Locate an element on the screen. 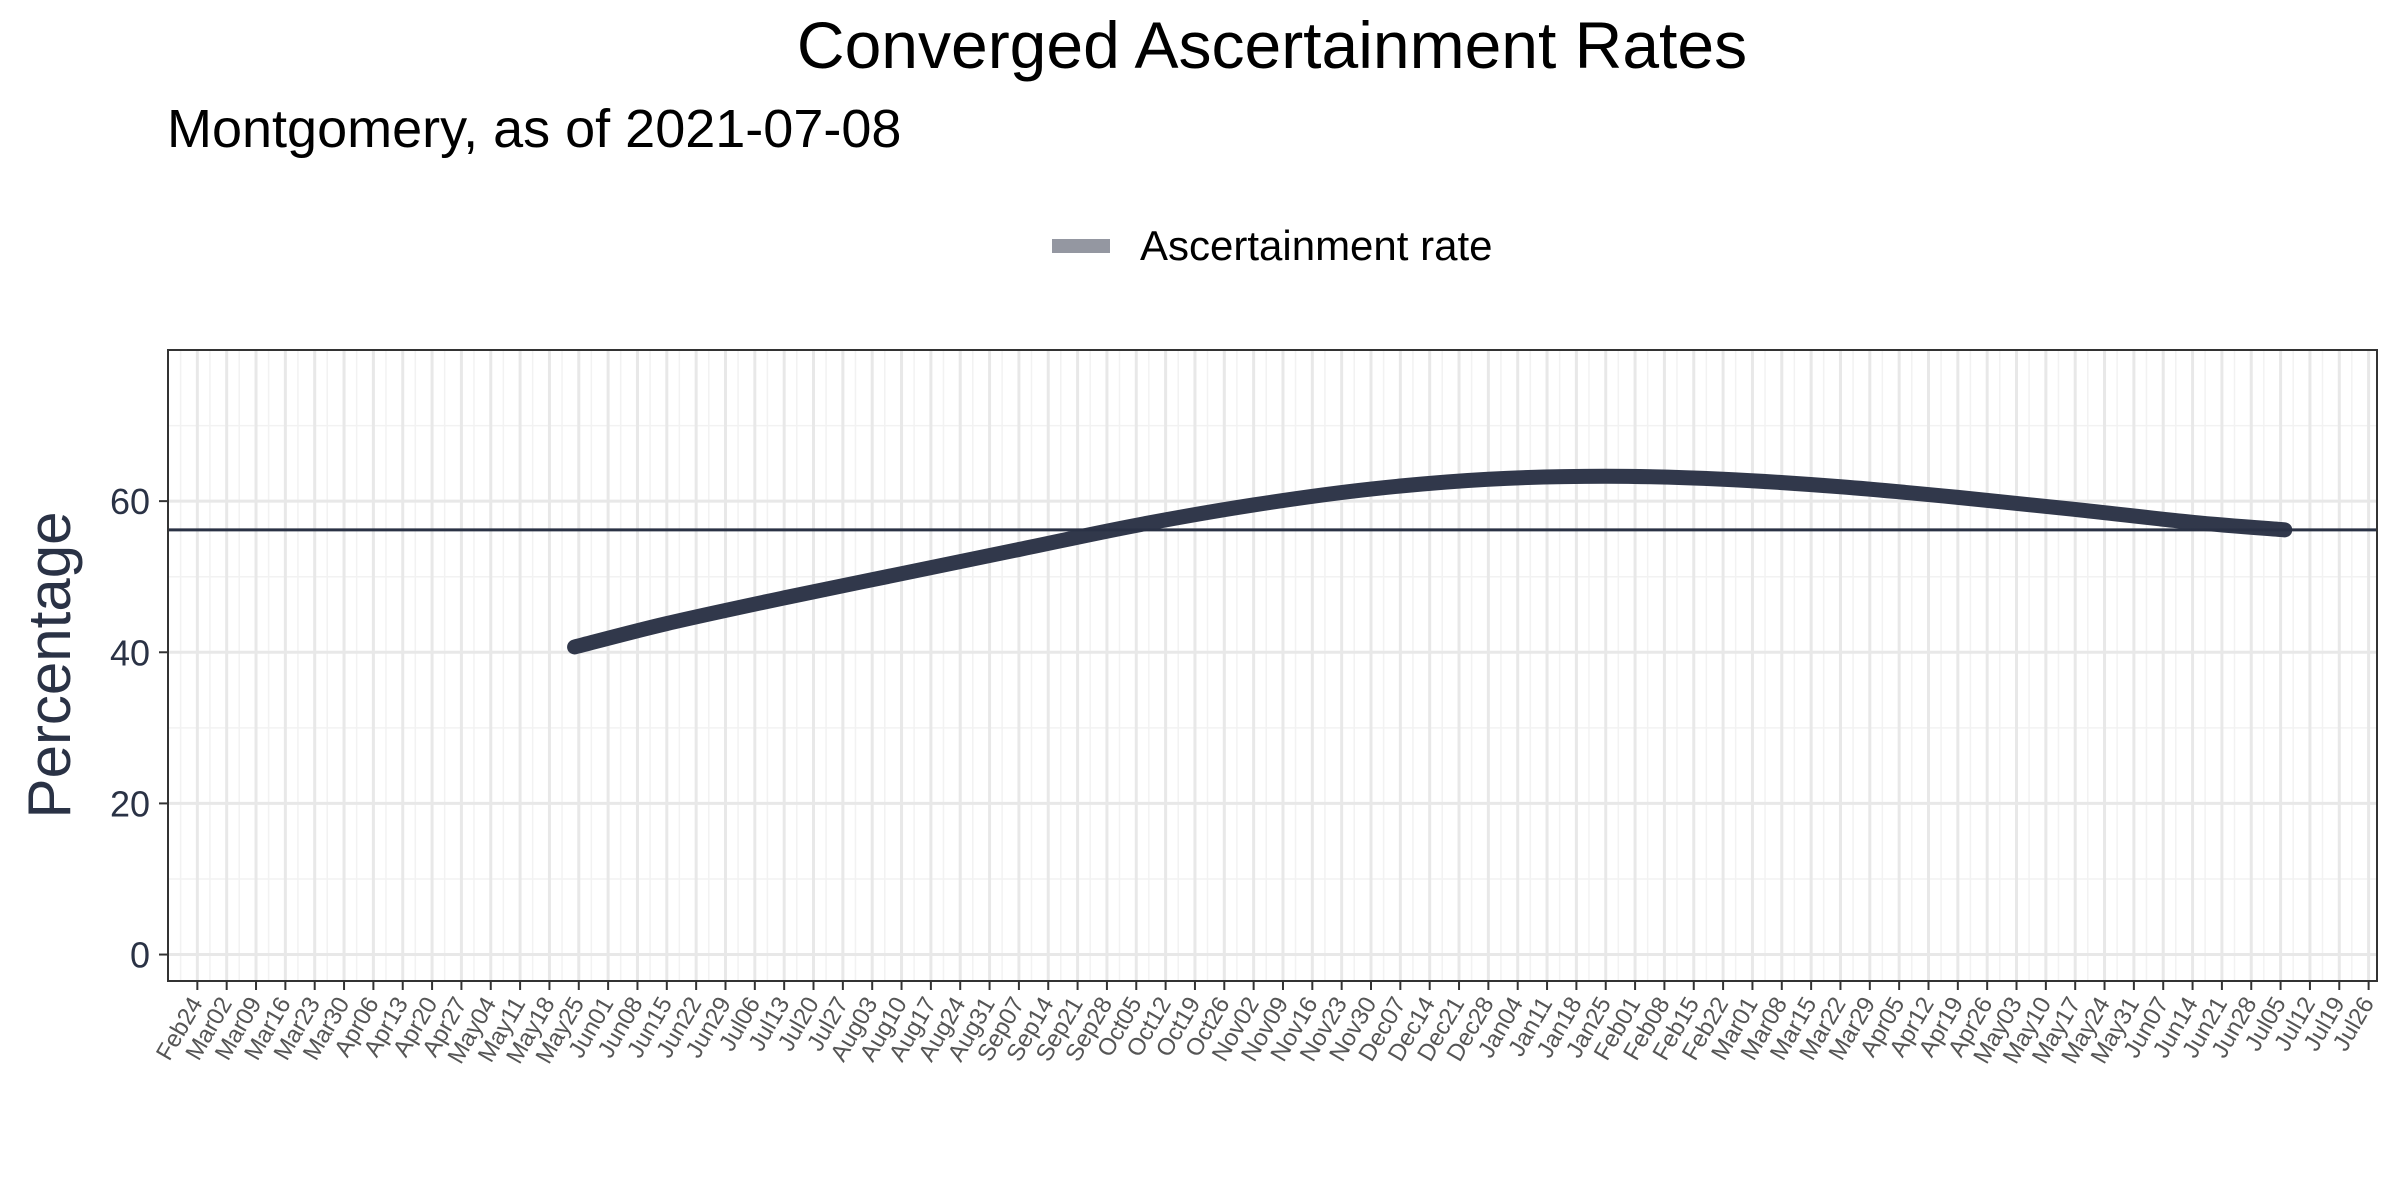 The height and width of the screenshot is (1200, 2400). y-tick-label: 20 is located at coordinates (130, 803).